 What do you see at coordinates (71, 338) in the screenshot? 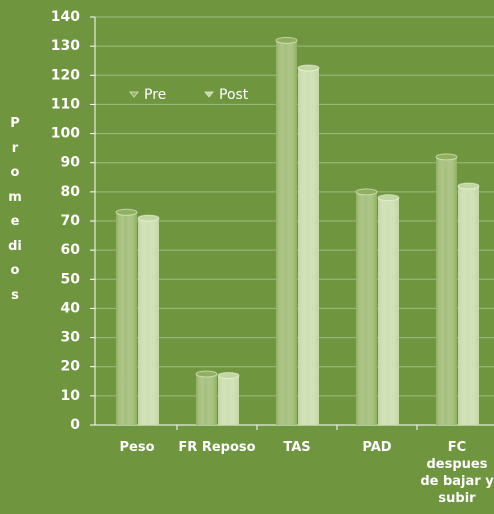
I see `y-tick-label: 30` at bounding box center [71, 338].